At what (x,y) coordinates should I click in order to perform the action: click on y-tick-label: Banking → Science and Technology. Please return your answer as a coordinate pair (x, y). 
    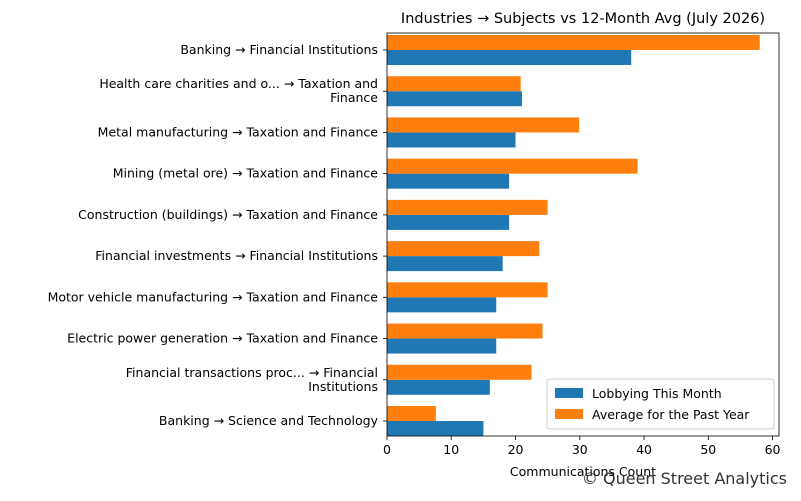
    Looking at the image, I should click on (269, 420).